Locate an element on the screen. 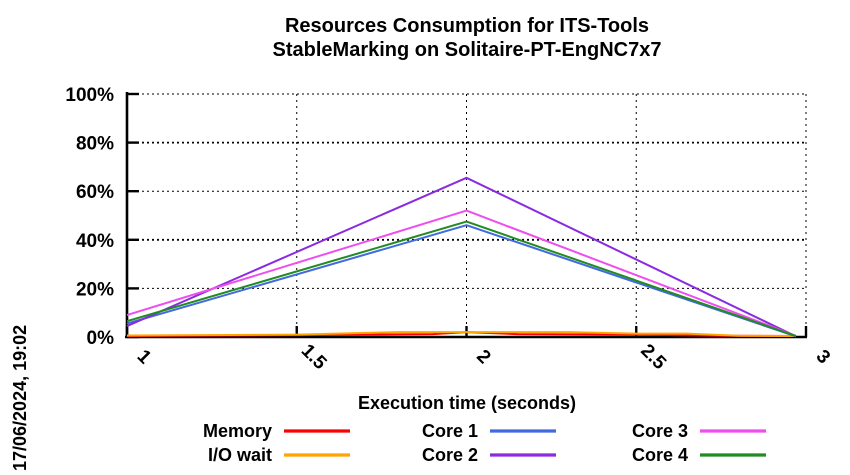 The width and height of the screenshot is (850, 475). x-tick-labels: 1 1.5 2 2.5 3 is located at coordinates (483, 357).